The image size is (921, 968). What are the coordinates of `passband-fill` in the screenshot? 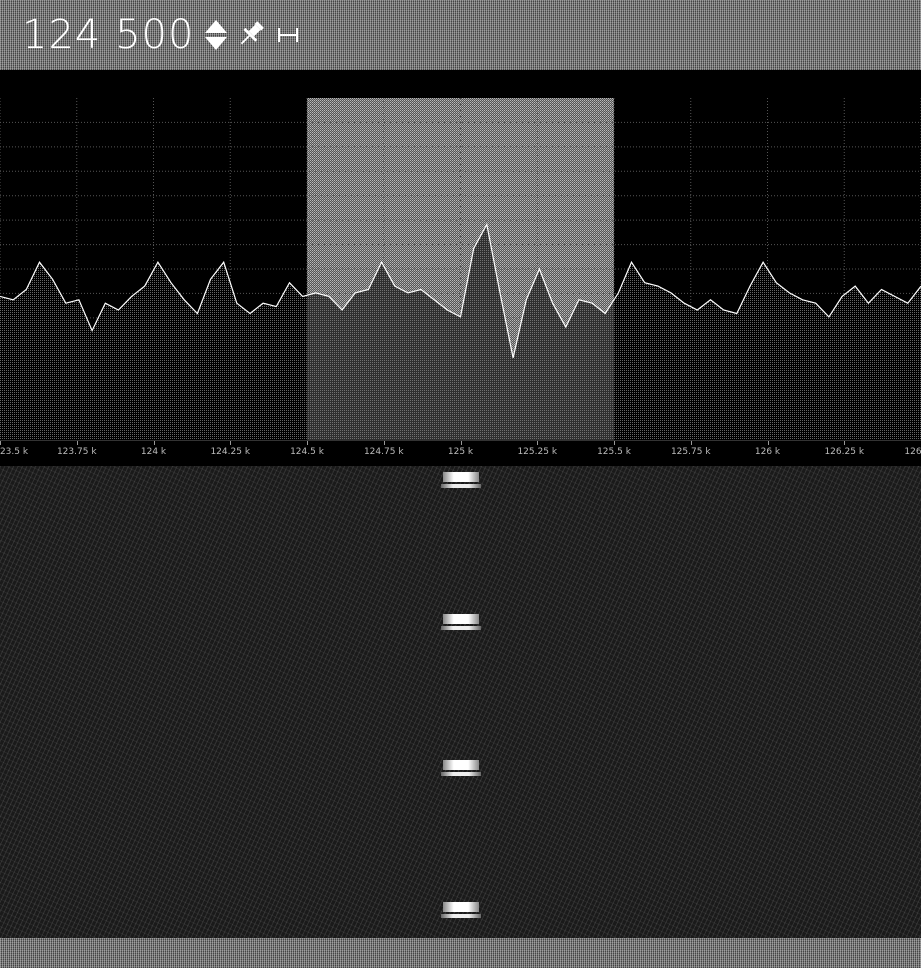 It's located at (460, 332).